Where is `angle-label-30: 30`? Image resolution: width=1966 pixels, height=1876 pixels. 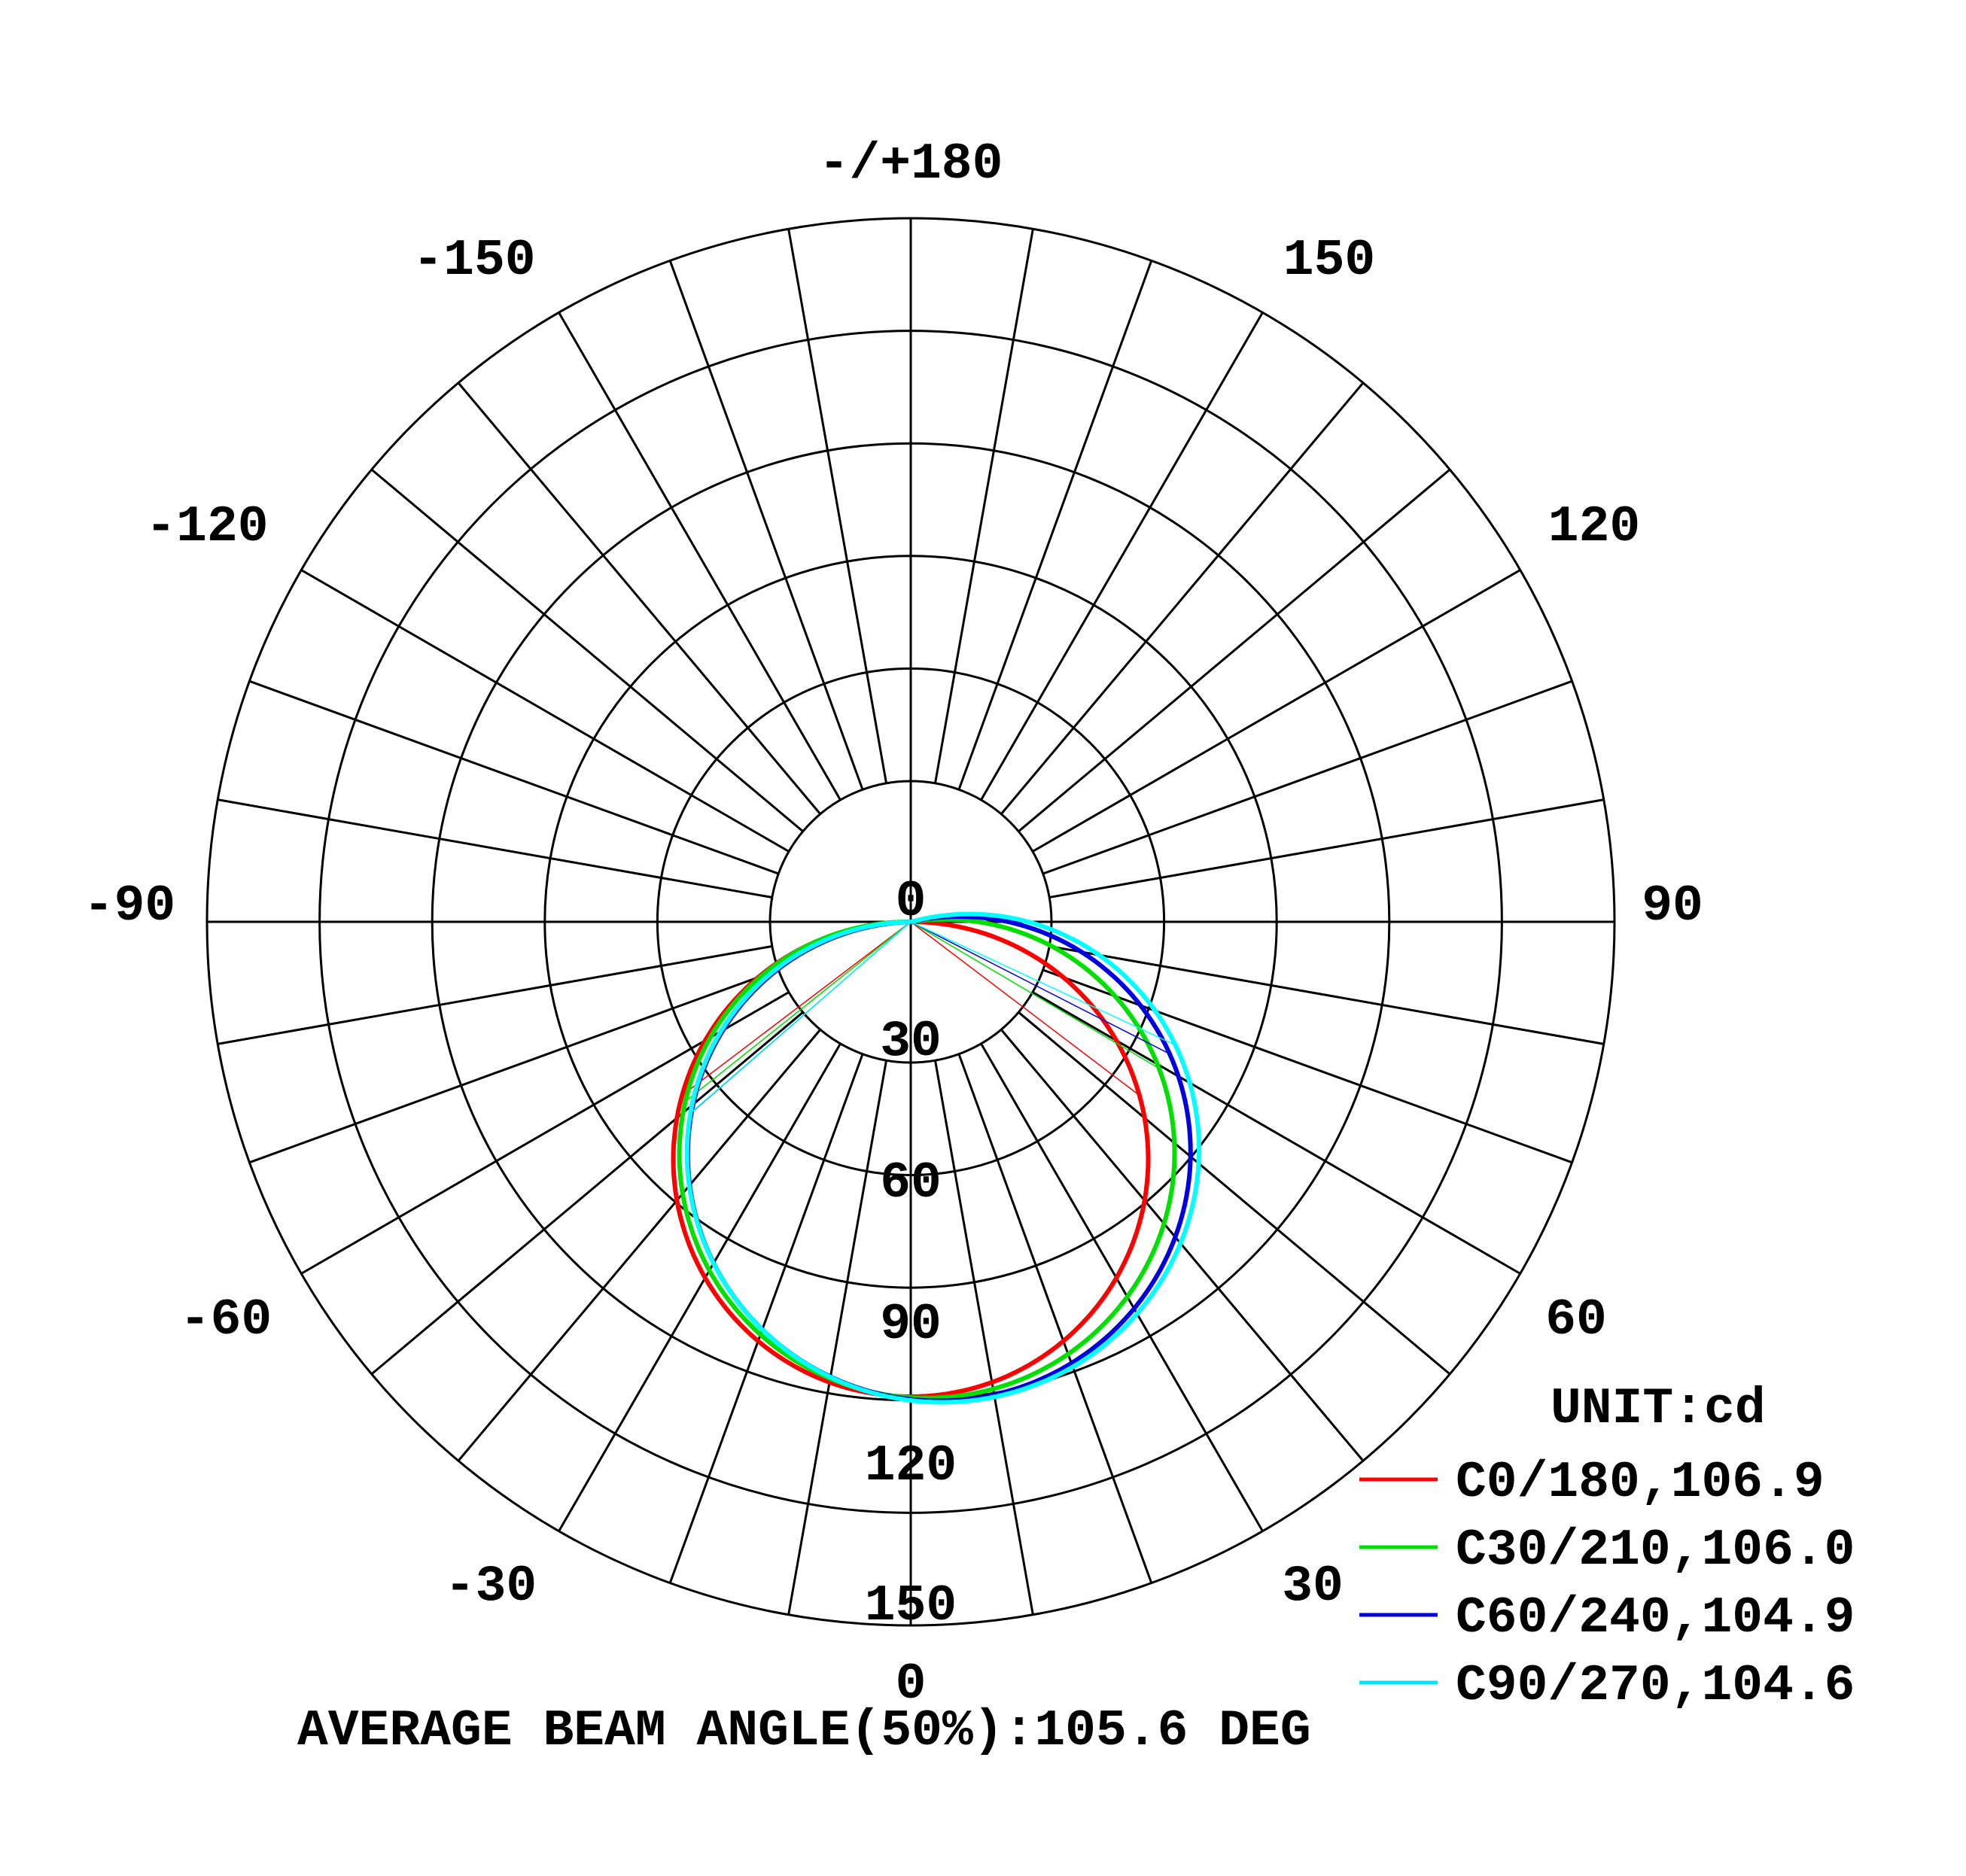
angle-label-30: 30 is located at coordinates (1313, 1587).